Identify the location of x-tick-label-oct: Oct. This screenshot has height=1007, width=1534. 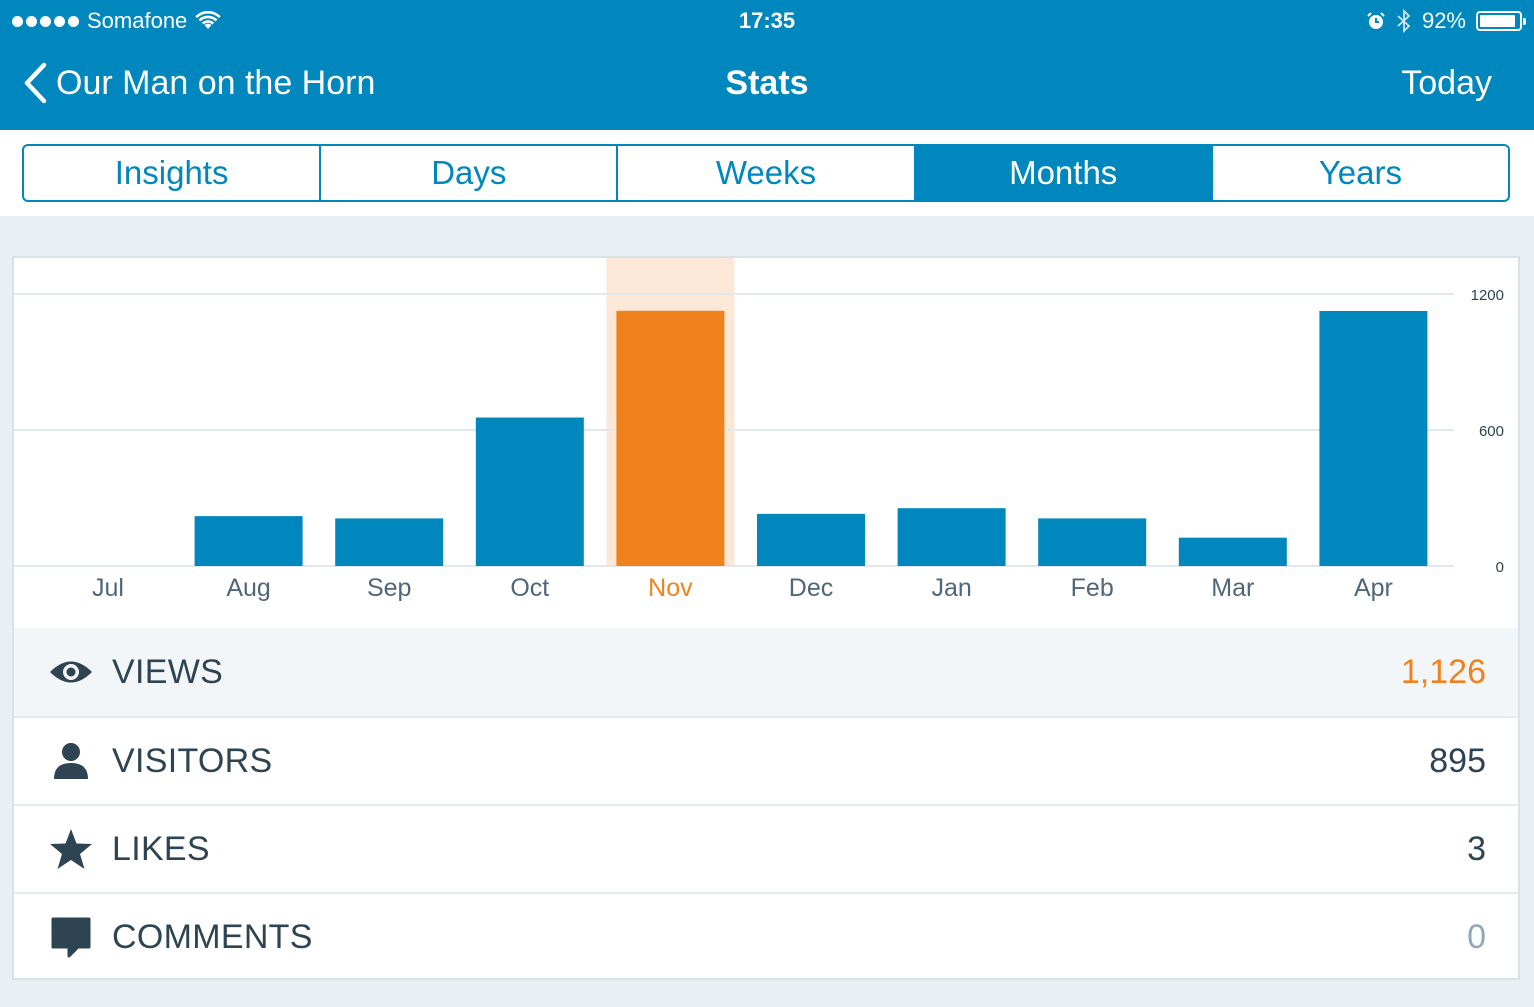
(529, 588).